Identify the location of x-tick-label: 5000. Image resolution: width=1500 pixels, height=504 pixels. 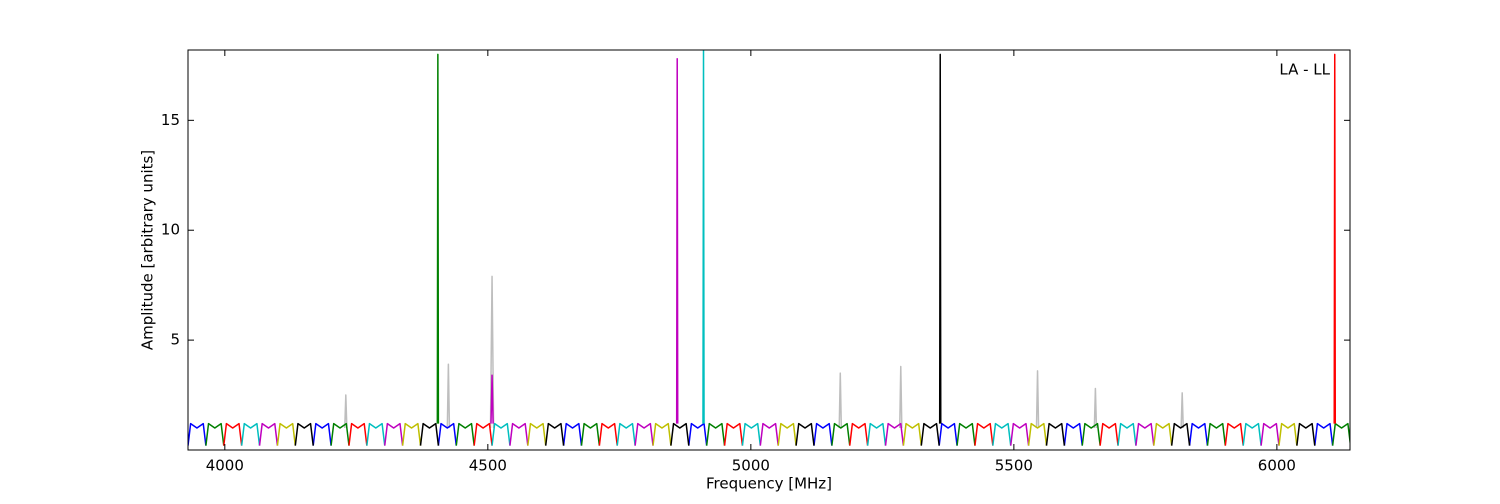
(751, 466).